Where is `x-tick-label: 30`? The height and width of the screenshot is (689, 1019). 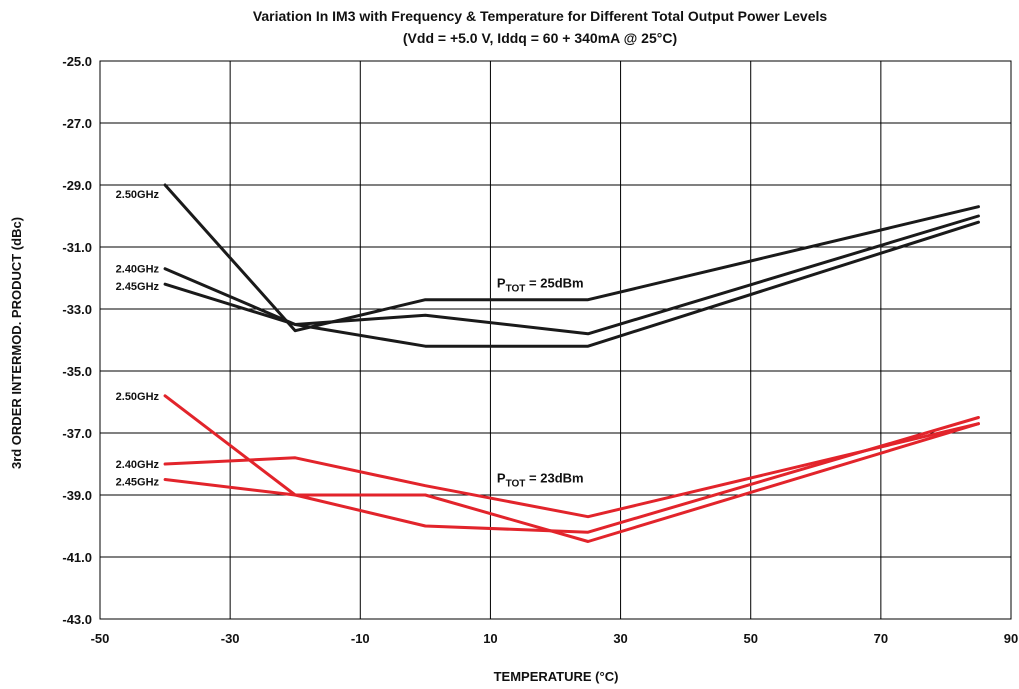
x-tick-label: 30 is located at coordinates (620, 638).